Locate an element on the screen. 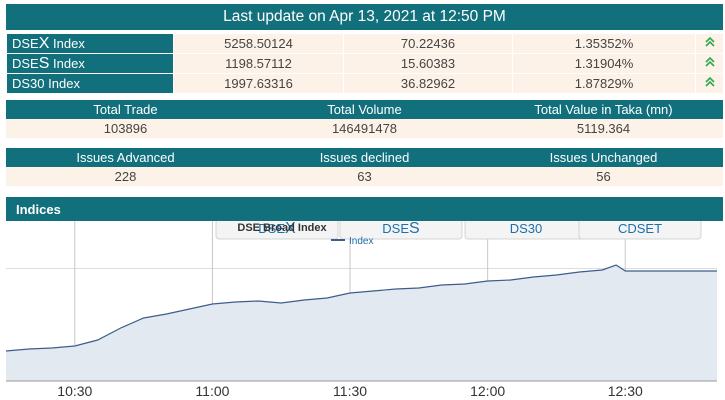  index-name: DSEX Index is located at coordinates (90, 43).